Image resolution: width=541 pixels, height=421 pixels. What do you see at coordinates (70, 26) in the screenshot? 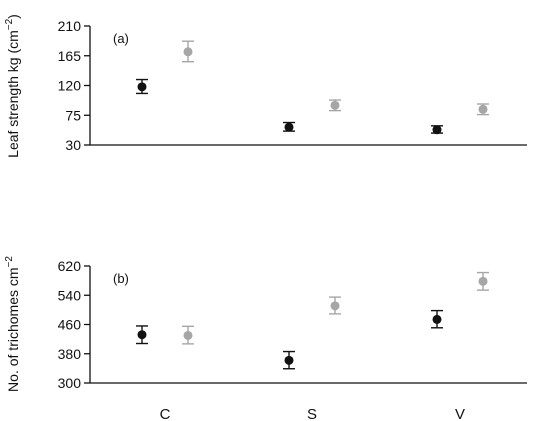
I see `y-tick-label: 210` at bounding box center [70, 26].